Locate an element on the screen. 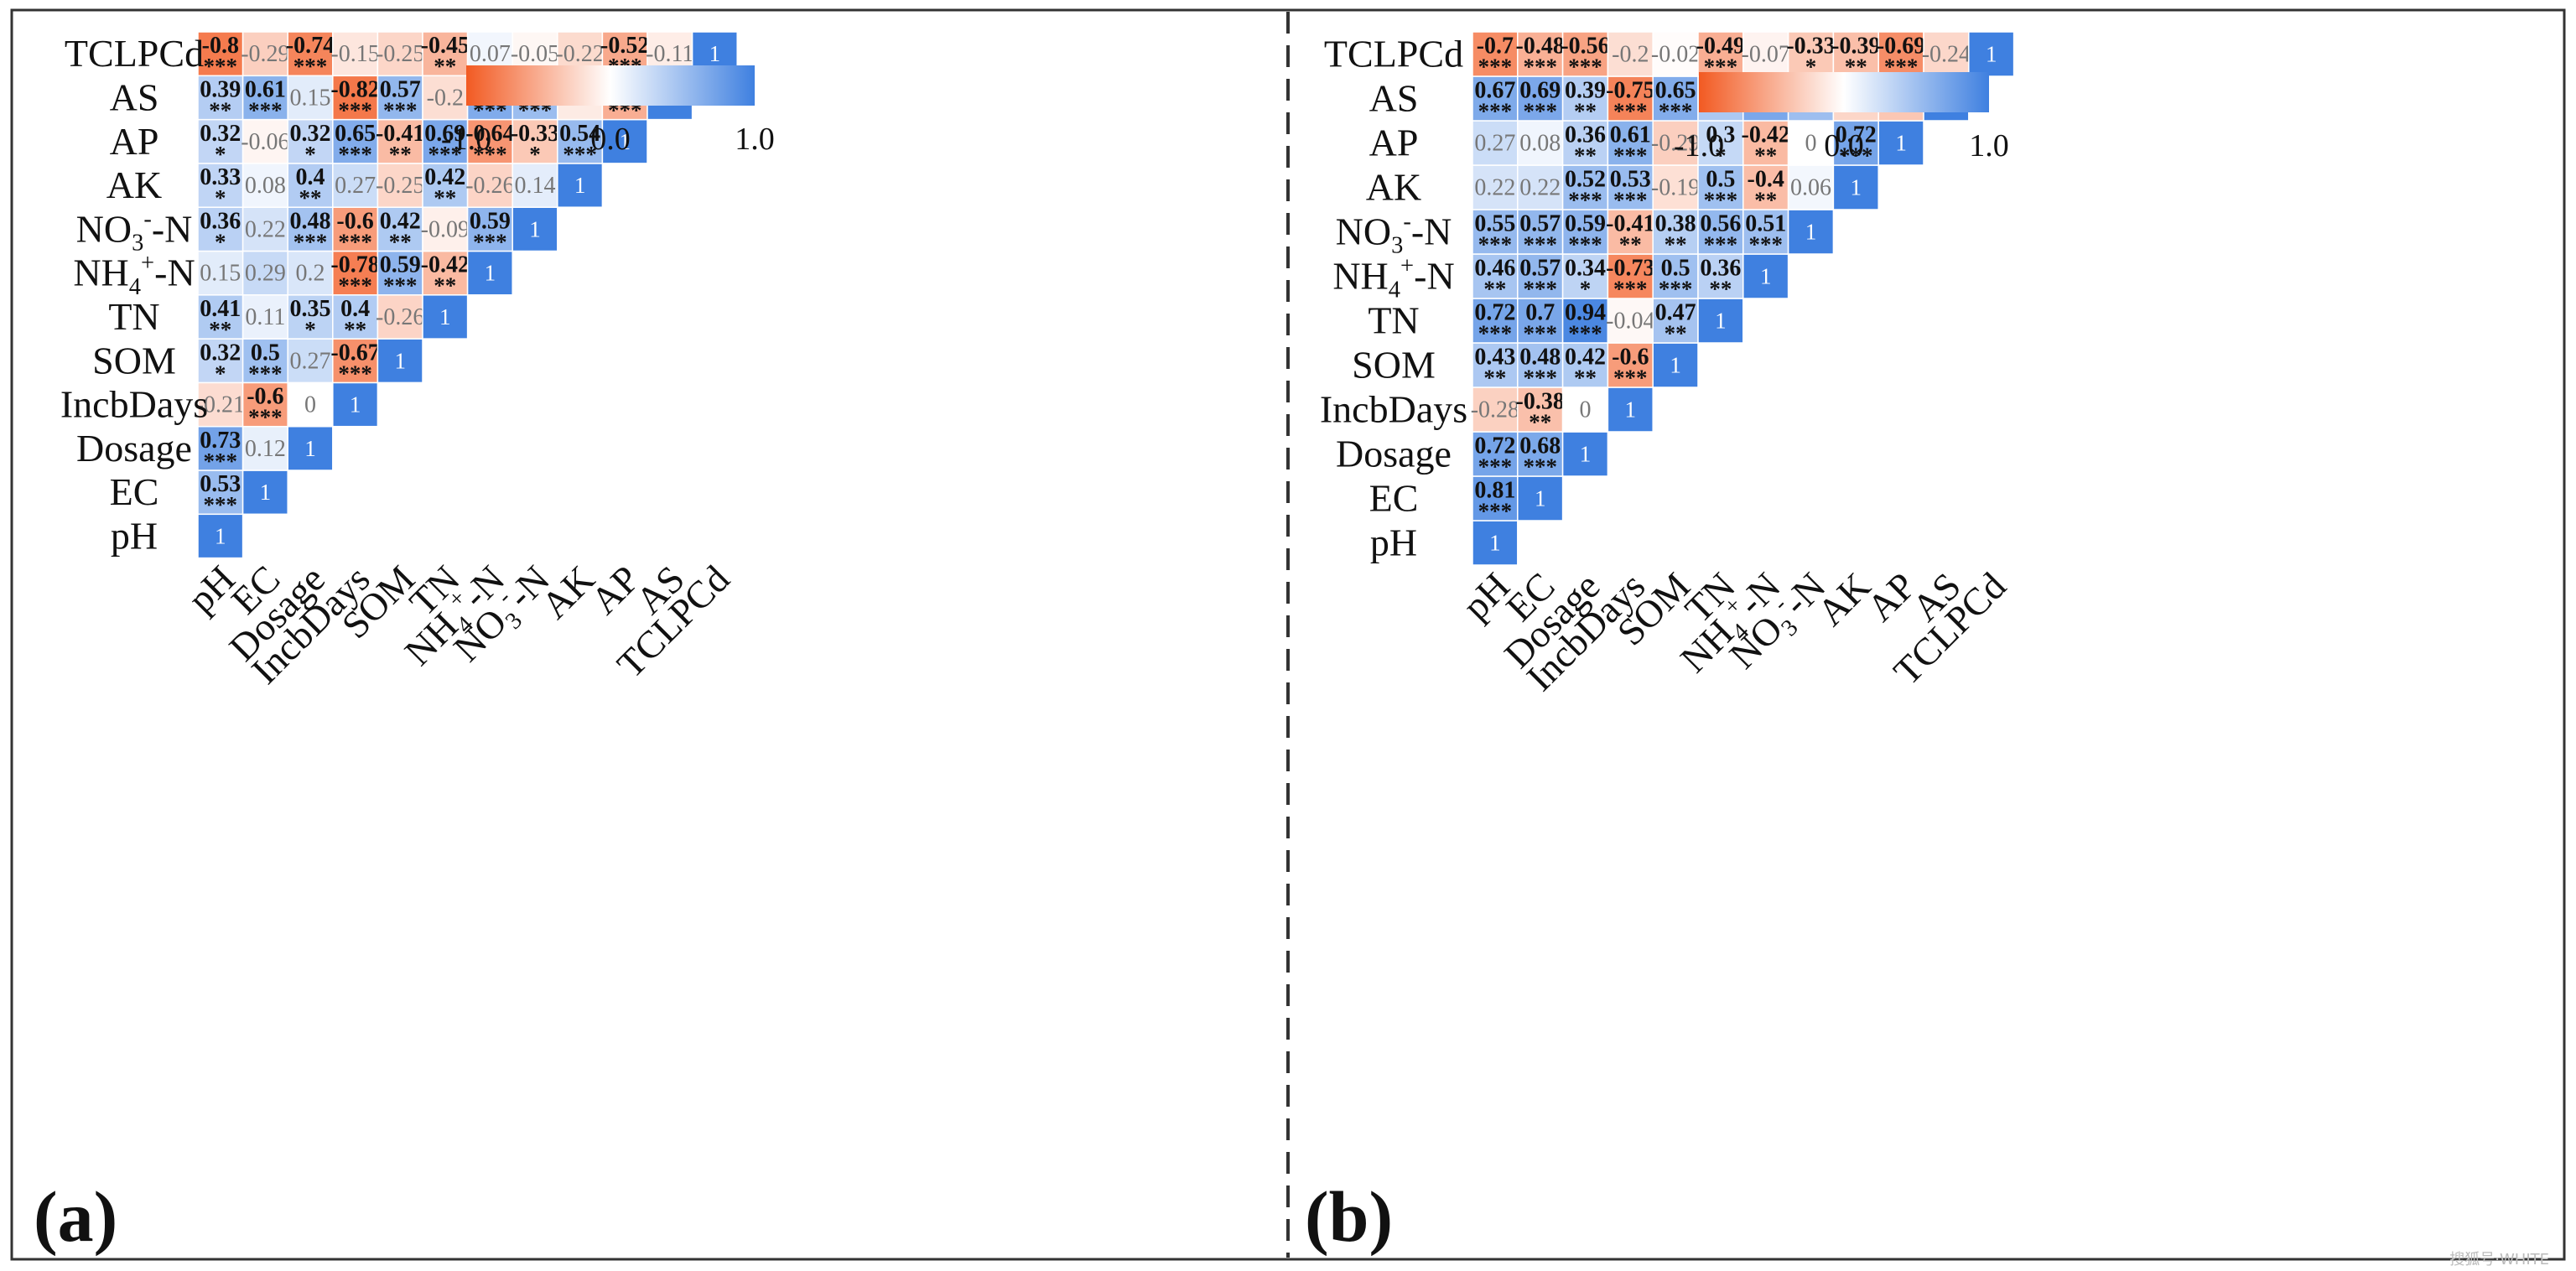 The width and height of the screenshot is (2576, 1271). corr-value: -0.64 is located at coordinates (489, 134).